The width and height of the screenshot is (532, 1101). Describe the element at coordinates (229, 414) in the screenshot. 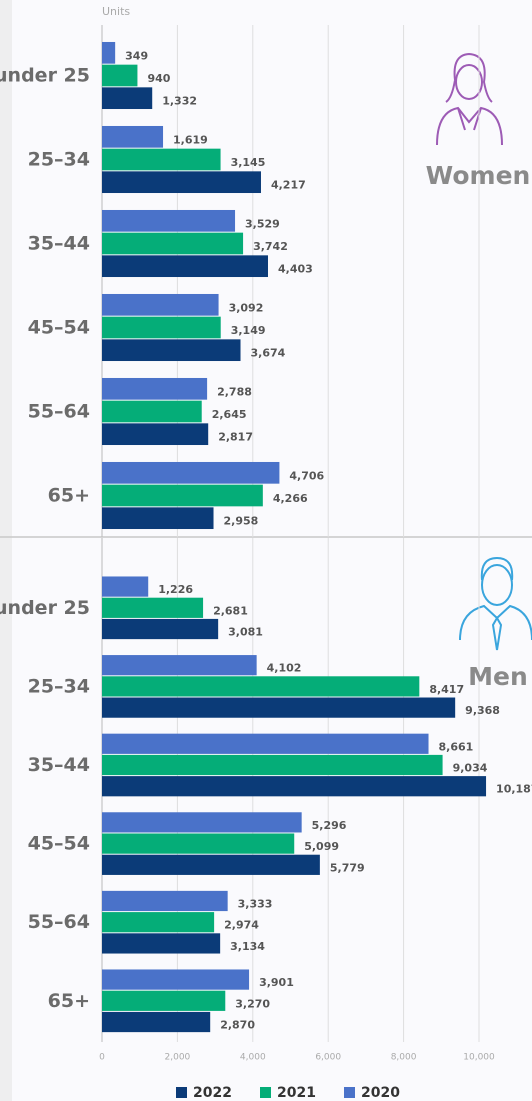

I see `value-label: 2,645` at that location.